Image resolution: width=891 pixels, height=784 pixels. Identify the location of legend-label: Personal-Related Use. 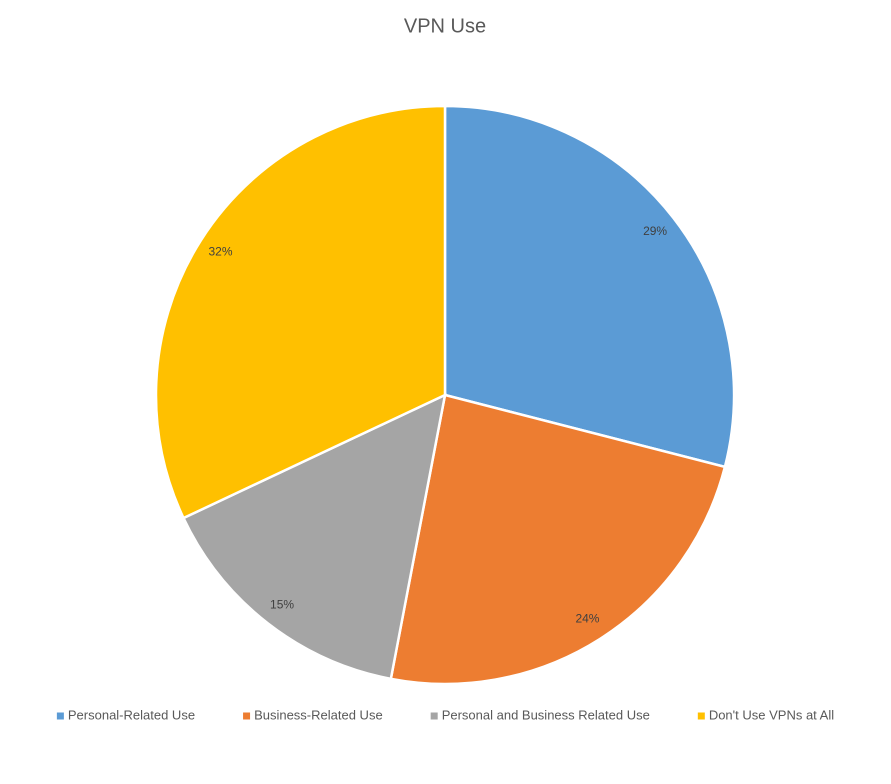
(131, 714).